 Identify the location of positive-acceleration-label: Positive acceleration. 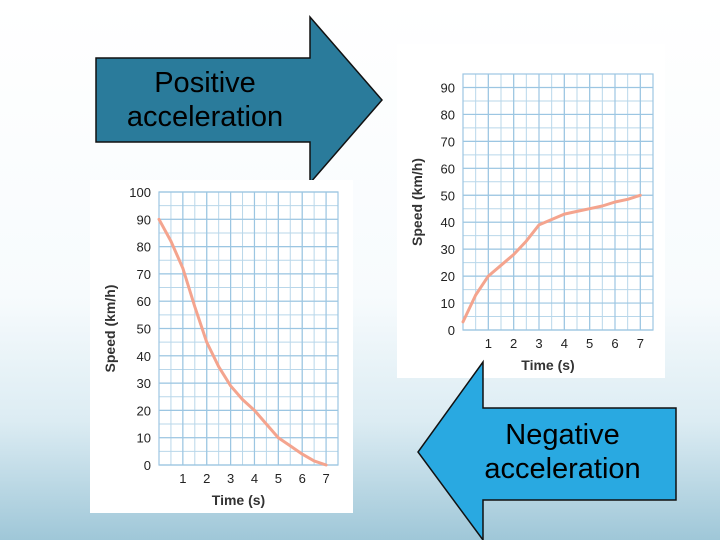
(205, 100).